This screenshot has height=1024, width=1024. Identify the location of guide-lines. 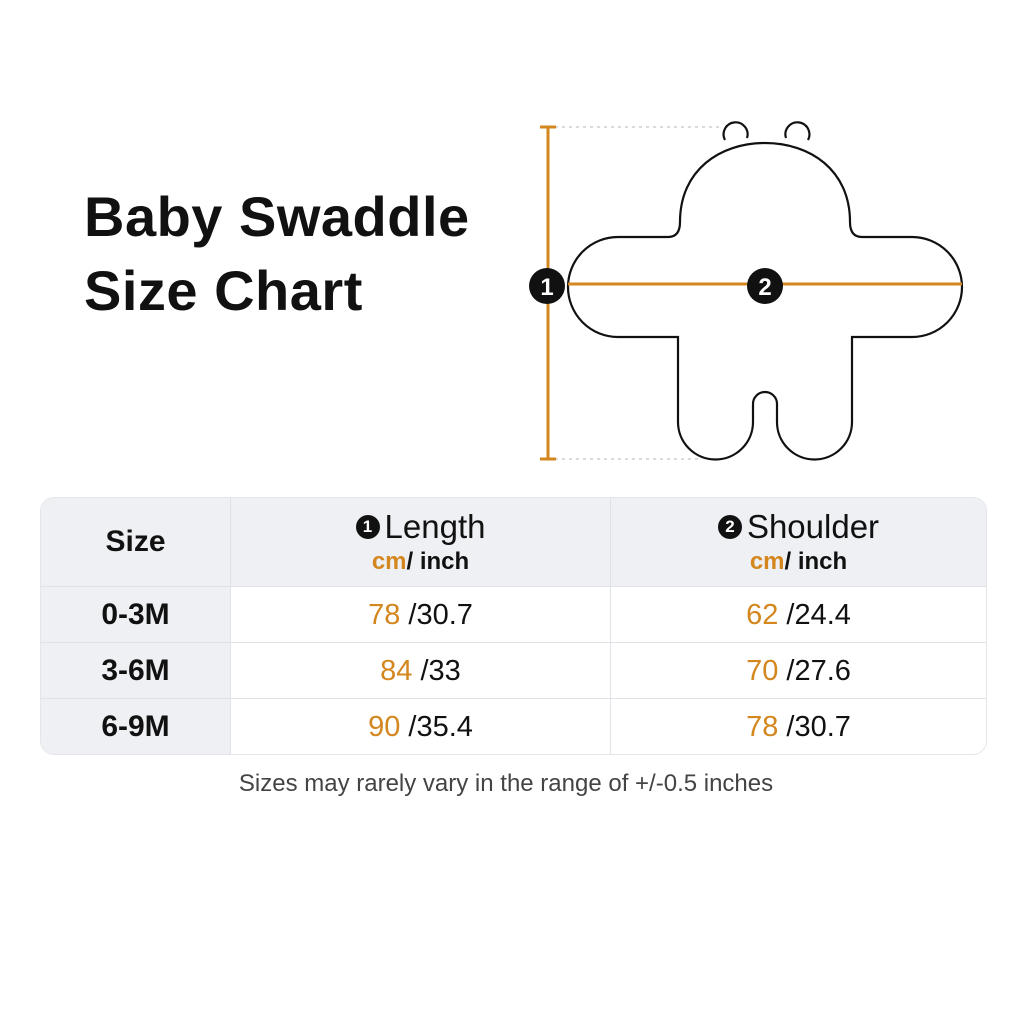
(637, 293).